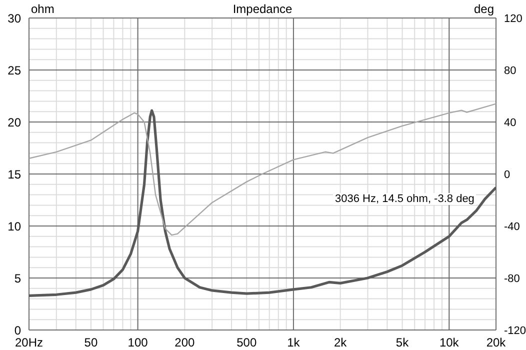 This screenshot has height=350, width=526. Describe the element at coordinates (404, 199) in the screenshot. I see `annotation: 3036 Hz, 14.5 ohm, -3.8 deg` at that location.